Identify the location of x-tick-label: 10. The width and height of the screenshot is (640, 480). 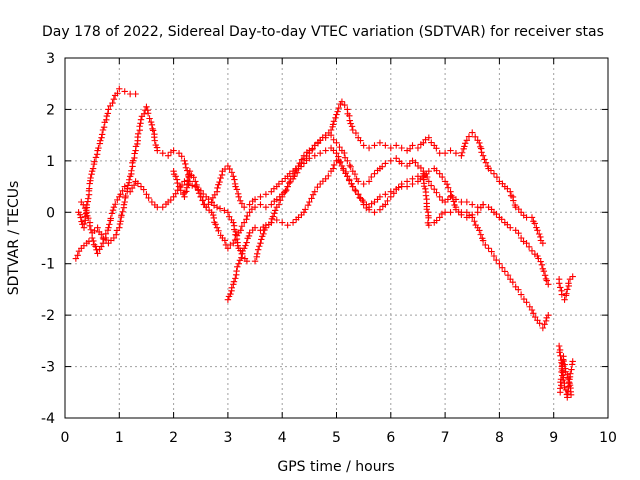
(608, 438).